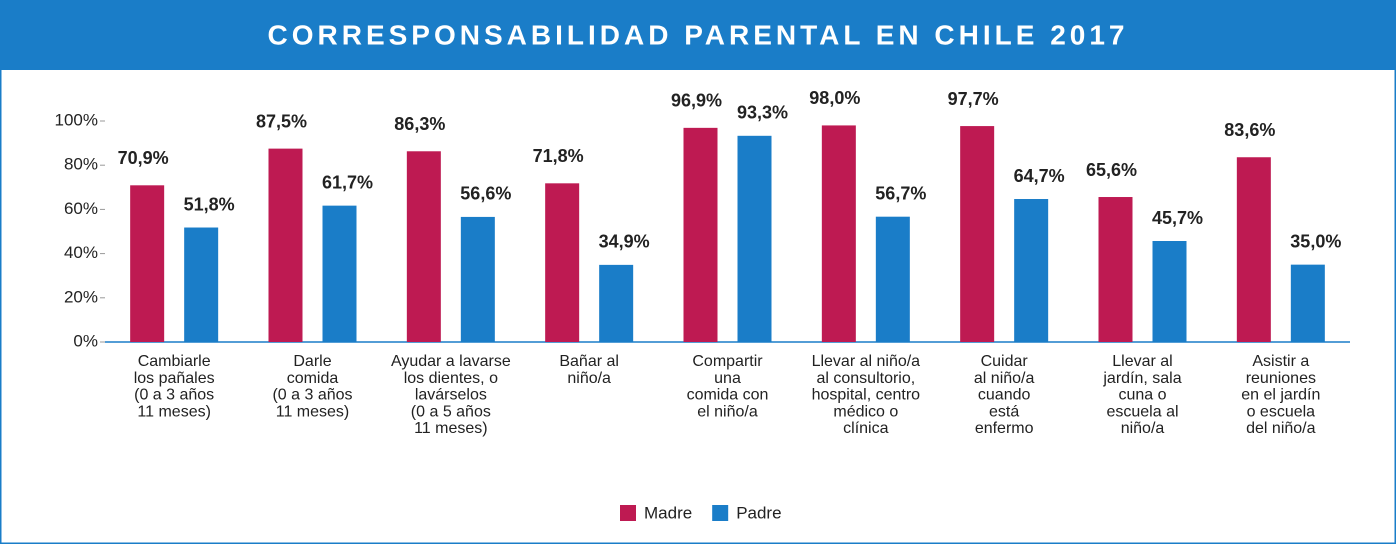 The height and width of the screenshot is (544, 1396). Describe the element at coordinates (1039, 176) in the screenshot. I see `value-label: 64,7%` at that location.